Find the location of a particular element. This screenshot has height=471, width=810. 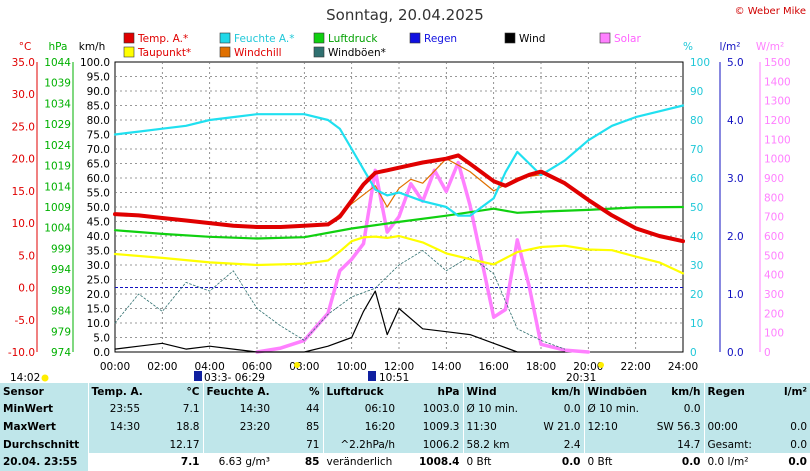

stats-cell: 0 Bft is located at coordinates (616, 462).